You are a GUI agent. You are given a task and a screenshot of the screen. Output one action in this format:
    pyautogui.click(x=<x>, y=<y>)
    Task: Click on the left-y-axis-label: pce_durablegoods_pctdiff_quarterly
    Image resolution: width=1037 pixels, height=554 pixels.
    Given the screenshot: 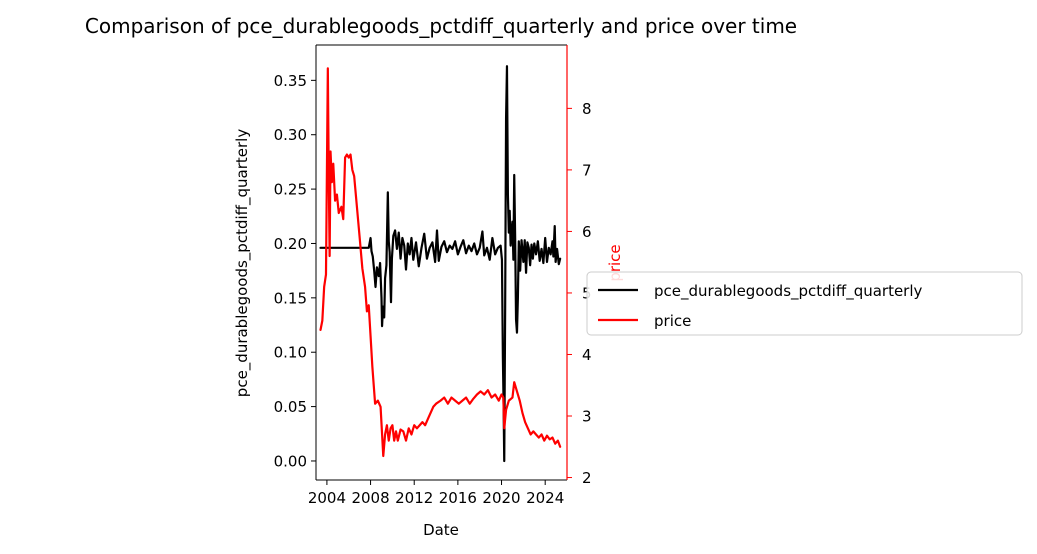 What is the action you would take?
    pyautogui.click(x=242, y=263)
    